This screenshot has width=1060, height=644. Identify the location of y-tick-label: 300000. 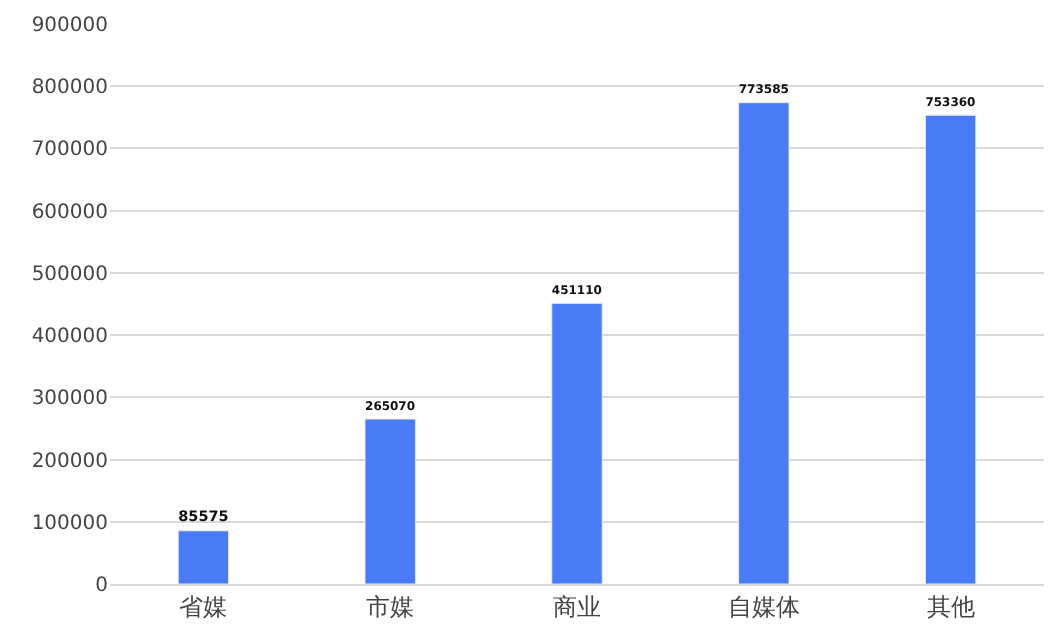
(69, 399).